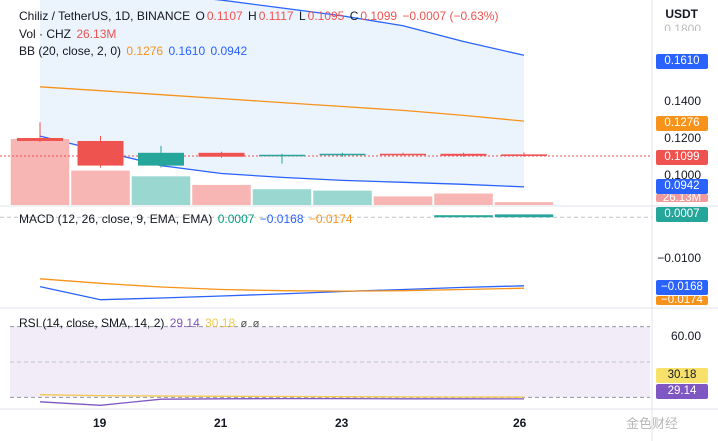 This screenshot has height=441, width=718. Describe the element at coordinates (296, 257) in the screenshot. I see `macd-layer` at that location.